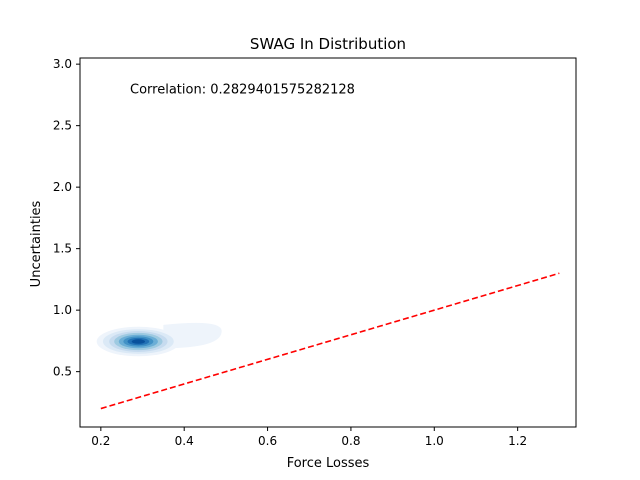 The height and width of the screenshot is (480, 640). What do you see at coordinates (328, 44) in the screenshot?
I see `chart-title: SWAG In Distribution` at bounding box center [328, 44].